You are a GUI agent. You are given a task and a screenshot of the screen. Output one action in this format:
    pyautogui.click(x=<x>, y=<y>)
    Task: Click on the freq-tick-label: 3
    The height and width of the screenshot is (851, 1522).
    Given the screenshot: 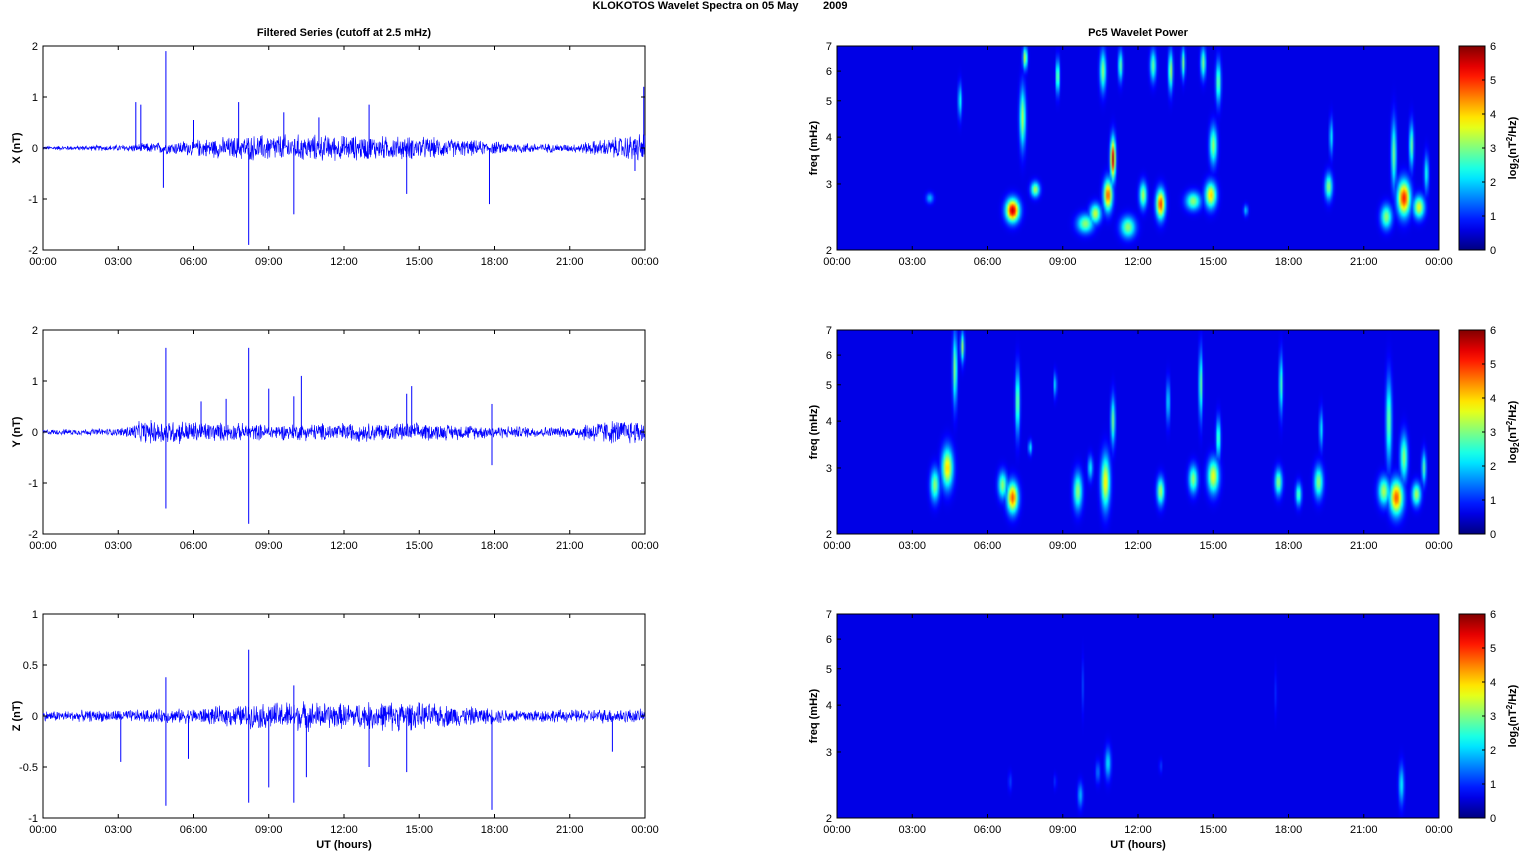 What is the action you would take?
    pyautogui.click(x=829, y=753)
    